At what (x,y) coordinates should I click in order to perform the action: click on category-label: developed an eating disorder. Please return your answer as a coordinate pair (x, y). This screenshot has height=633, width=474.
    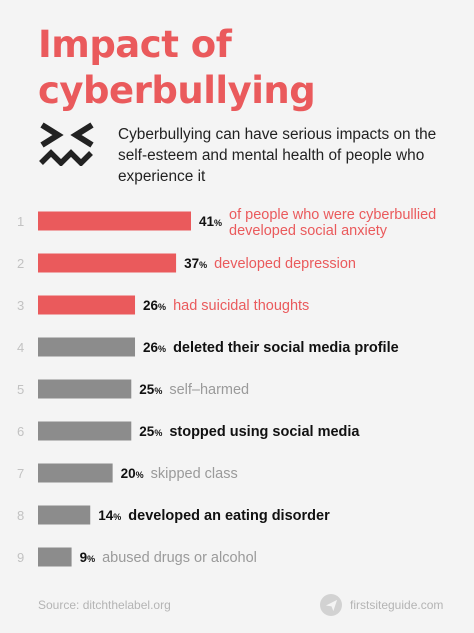
    Looking at the image, I should click on (229, 516).